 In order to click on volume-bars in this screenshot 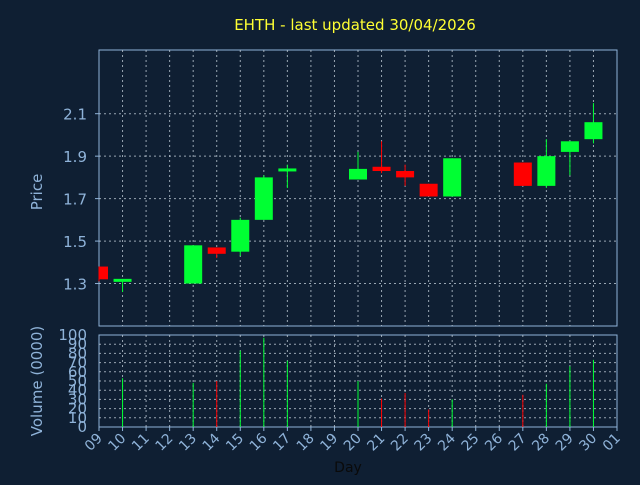, I will do `click(358, 382)`.